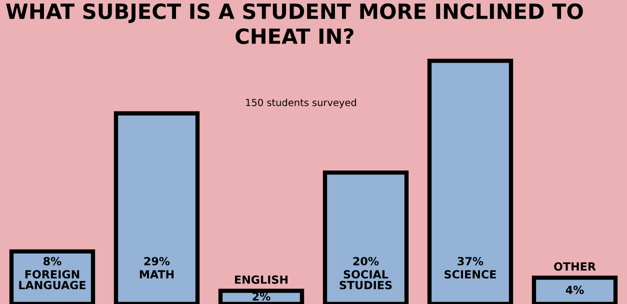 The width and height of the screenshot is (627, 304). What do you see at coordinates (471, 261) in the screenshot?
I see `data-label: 37%` at bounding box center [471, 261].